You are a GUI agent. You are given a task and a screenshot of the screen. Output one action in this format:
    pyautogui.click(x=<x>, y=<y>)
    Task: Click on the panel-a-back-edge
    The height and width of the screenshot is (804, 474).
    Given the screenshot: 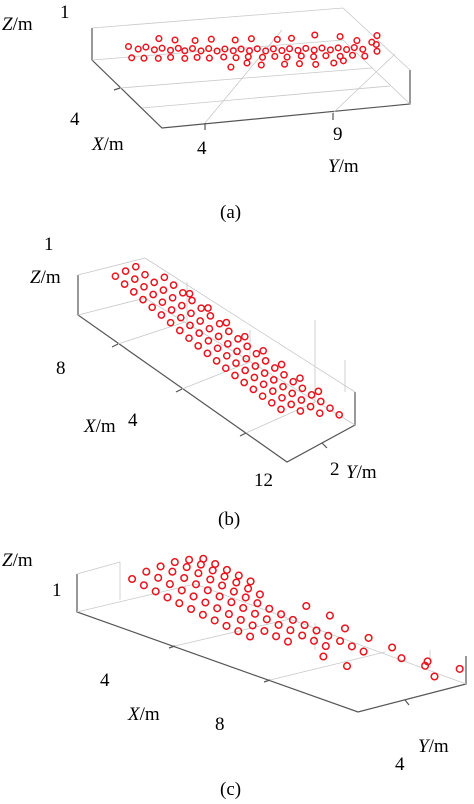 What is the action you would take?
    pyautogui.click(x=217, y=18)
    